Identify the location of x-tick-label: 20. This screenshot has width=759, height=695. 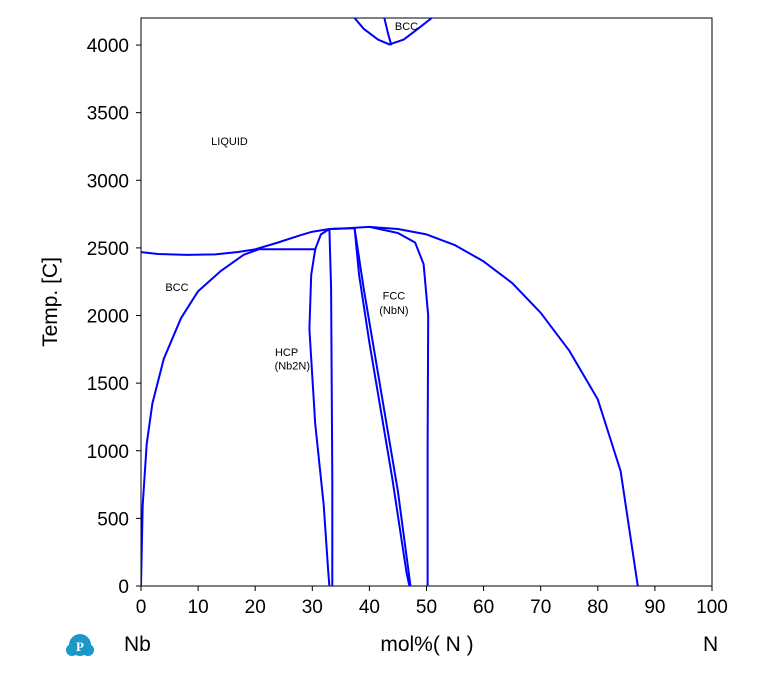
(255, 607).